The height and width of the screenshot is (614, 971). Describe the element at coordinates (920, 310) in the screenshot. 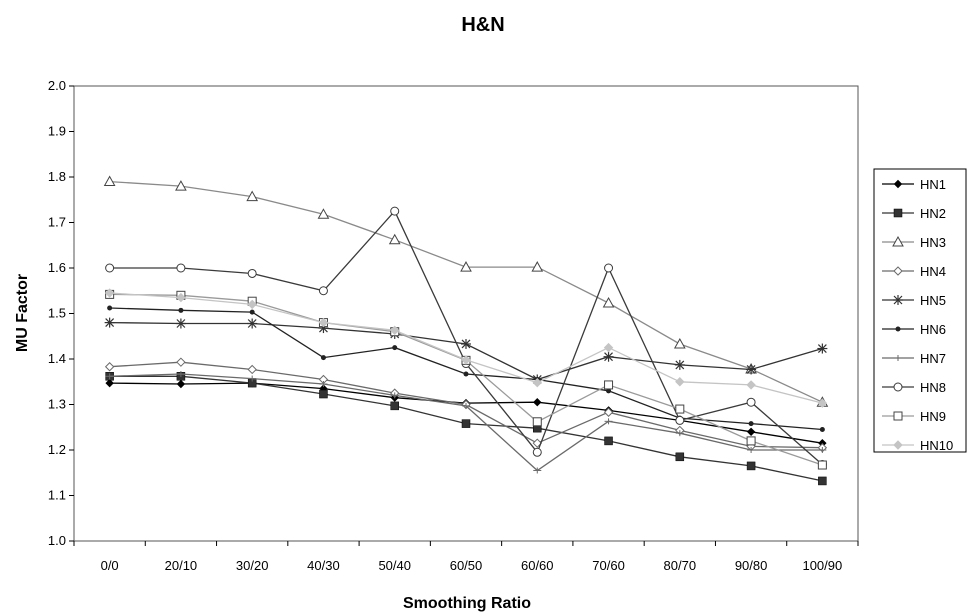

I see `legend-box` at that location.